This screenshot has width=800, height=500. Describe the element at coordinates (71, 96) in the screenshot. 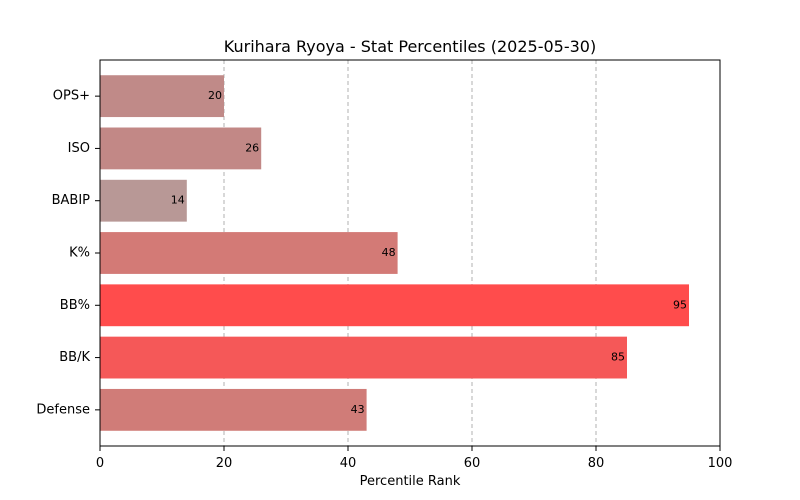

I see `y-tick-label: OPS+` at that location.